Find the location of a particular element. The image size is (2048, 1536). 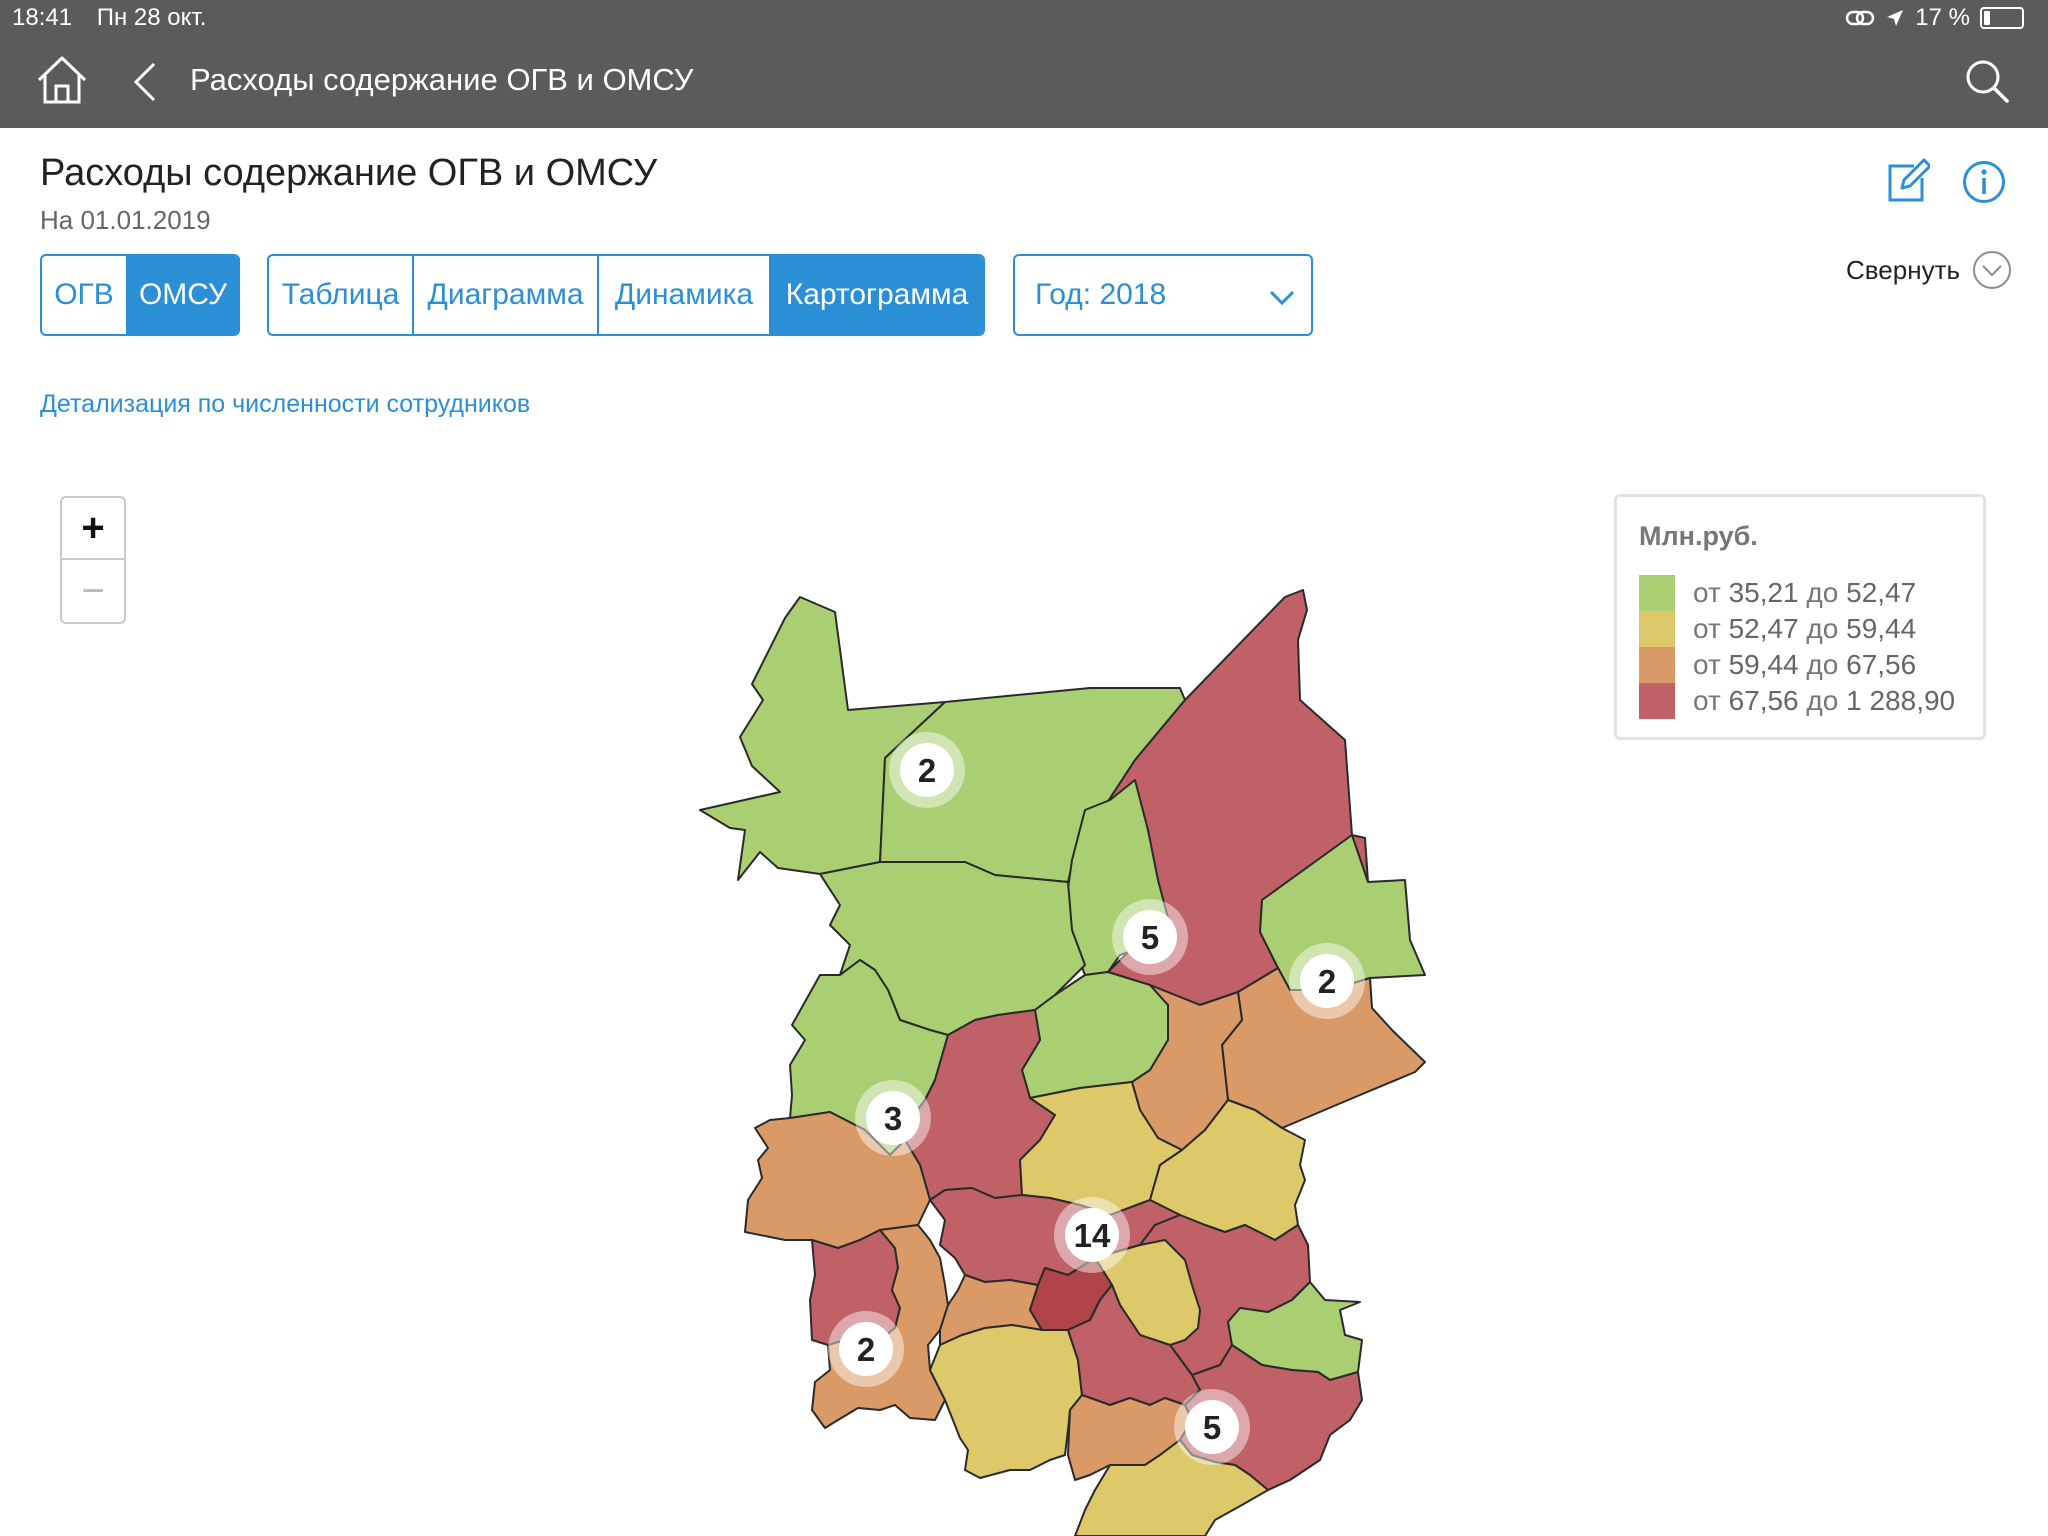

legend-to-value: 1 288,90 is located at coordinates (1901, 700).